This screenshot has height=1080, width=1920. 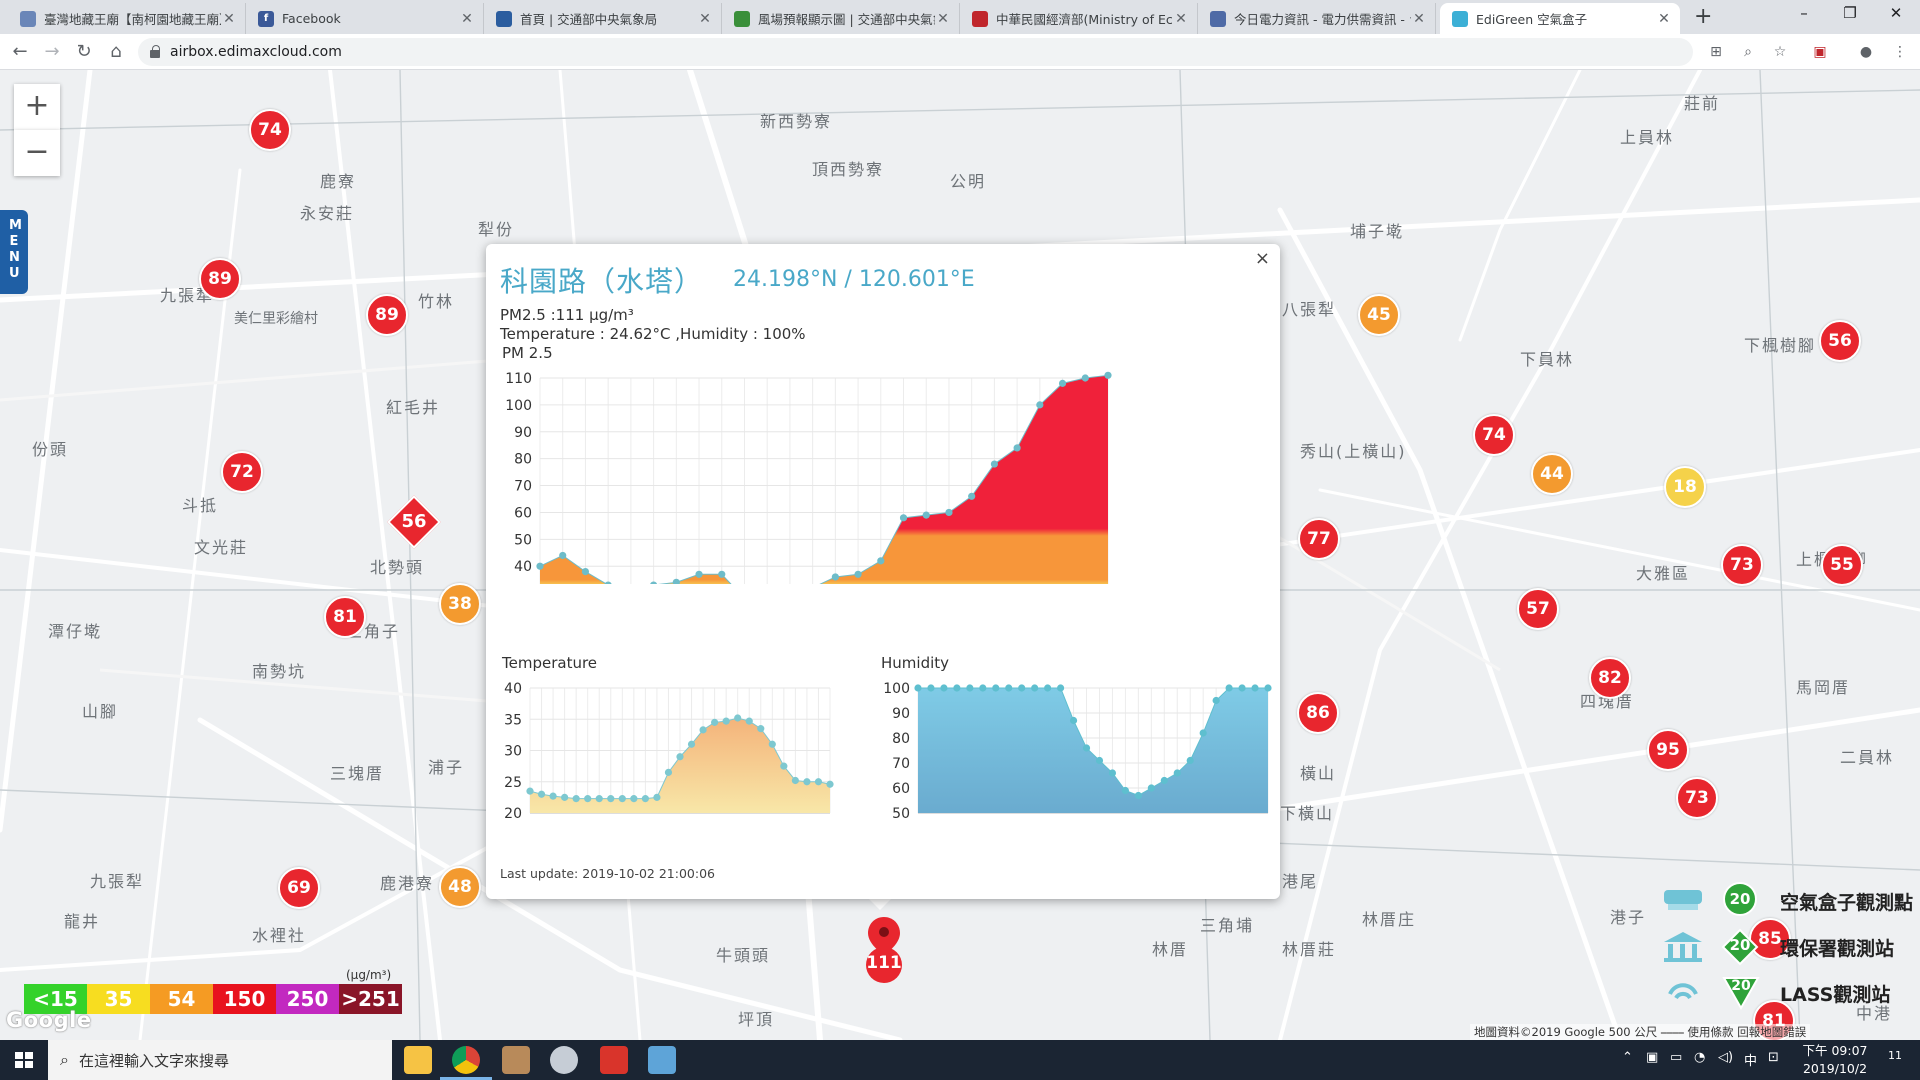 What do you see at coordinates (418, 1060) in the screenshot?
I see `file-explorer-icon` at bounding box center [418, 1060].